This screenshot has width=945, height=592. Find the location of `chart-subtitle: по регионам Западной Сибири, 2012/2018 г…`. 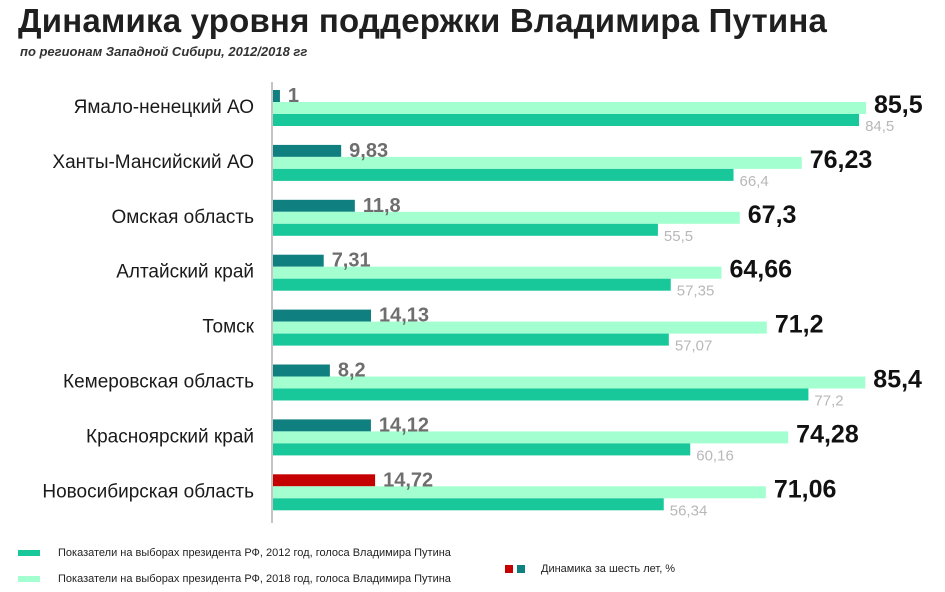

chart-subtitle: по регионам Западной Сибири, 2012/2018 г… is located at coordinates (164, 51).